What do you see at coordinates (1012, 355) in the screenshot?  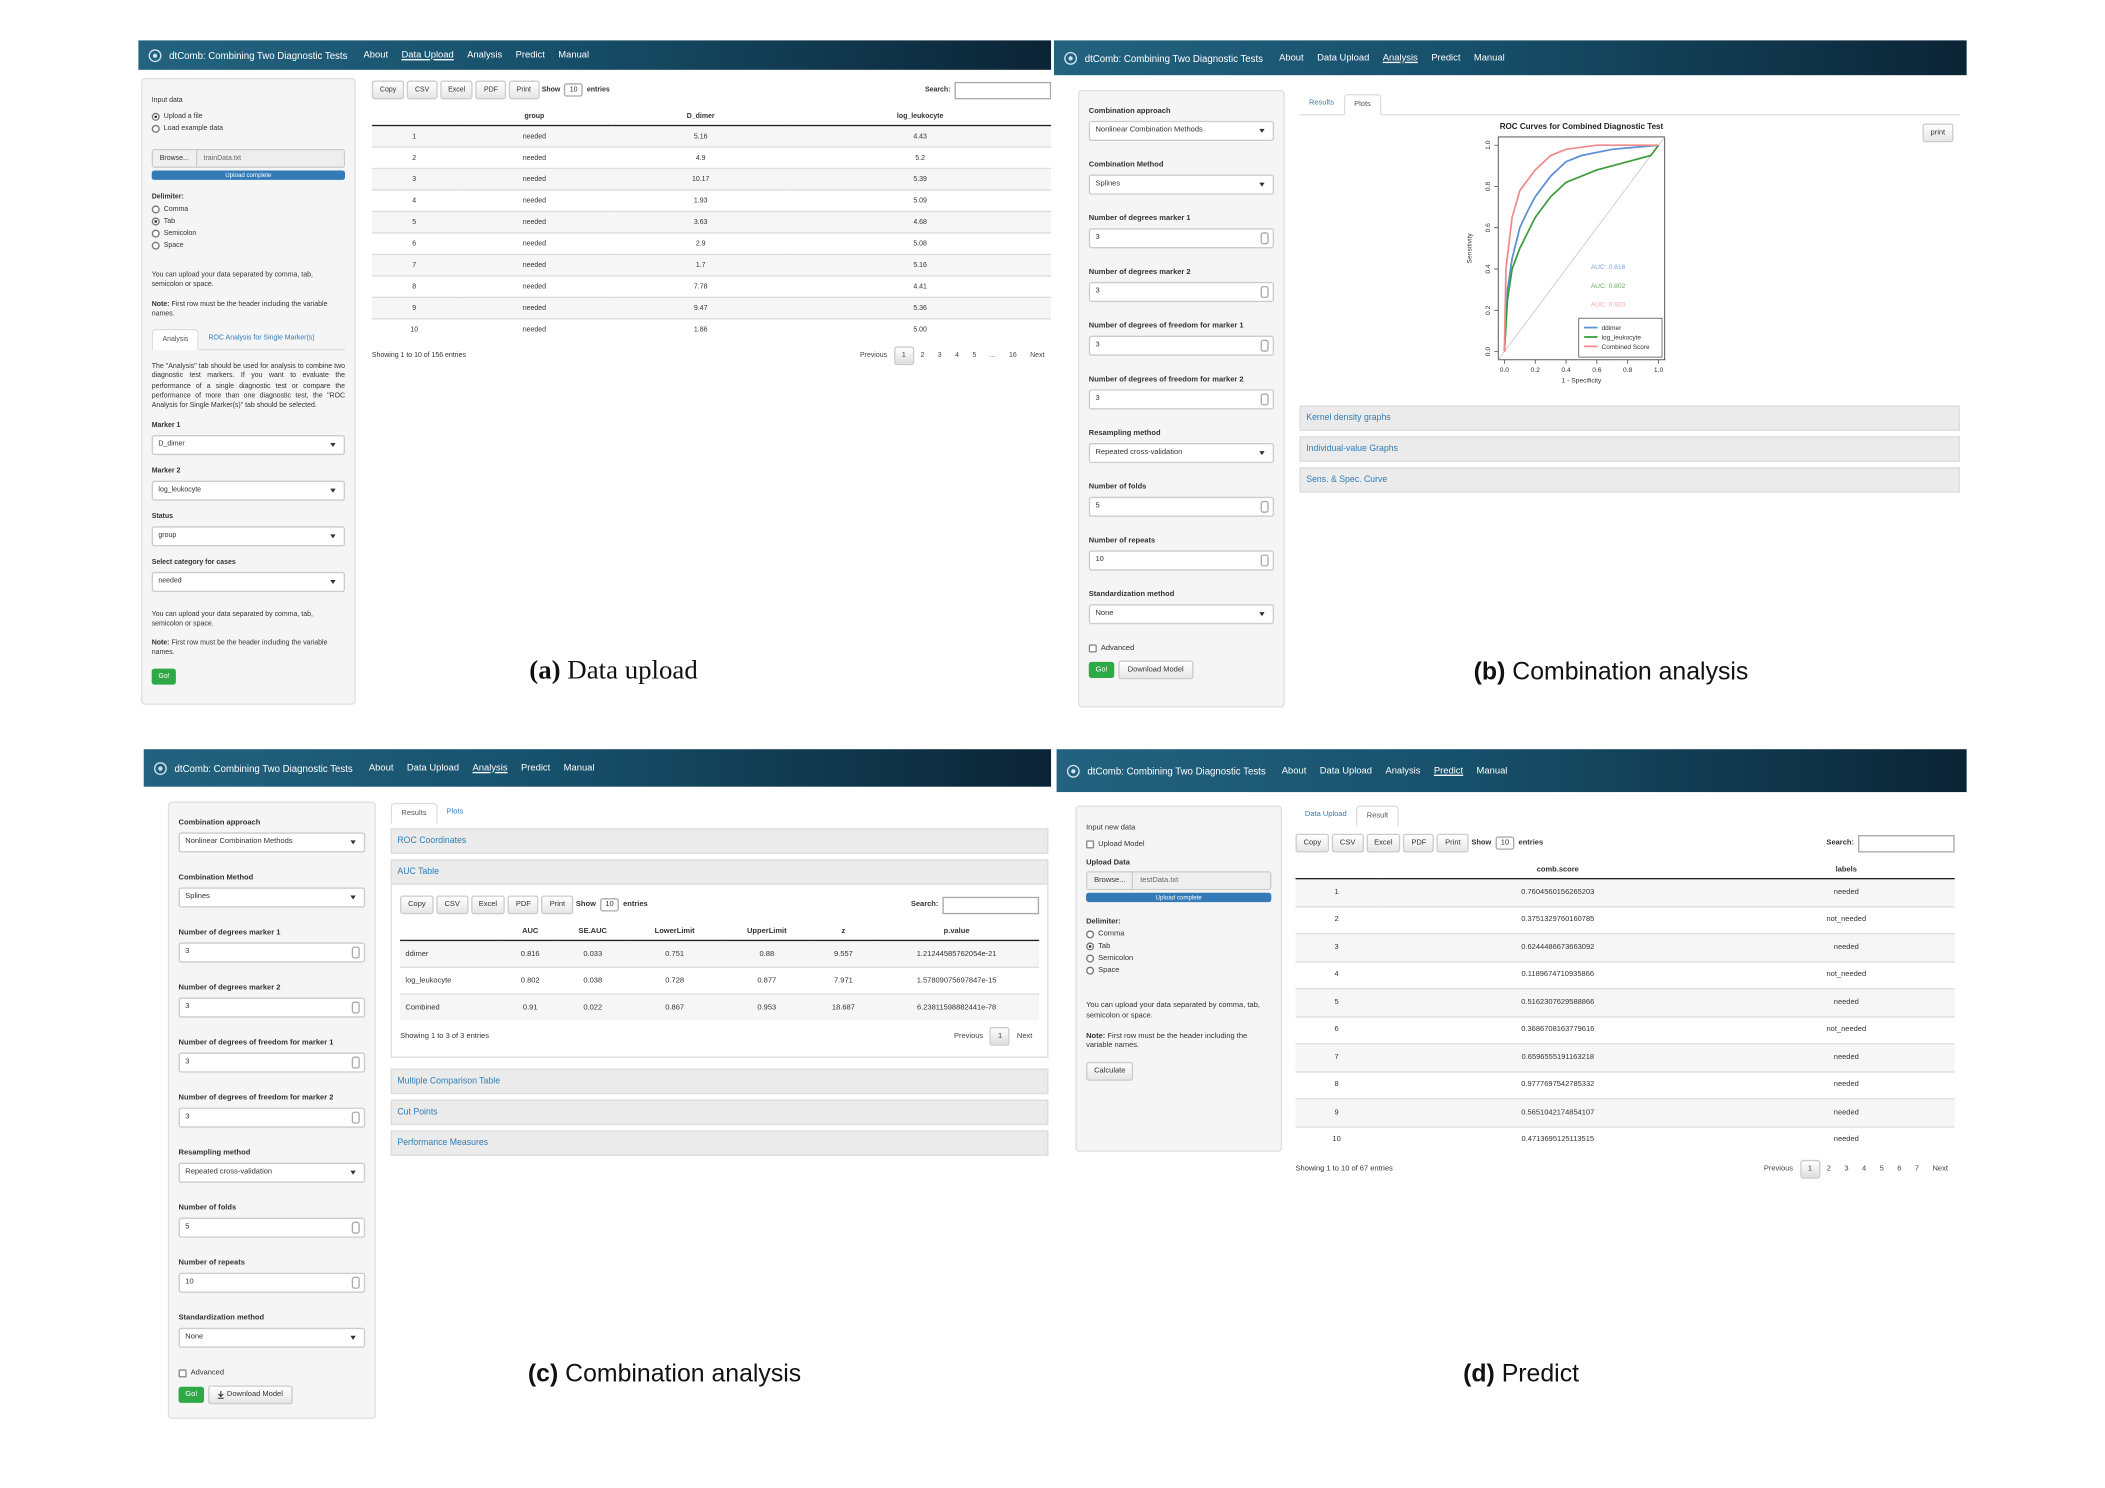 I see `page-button: 16` at bounding box center [1012, 355].